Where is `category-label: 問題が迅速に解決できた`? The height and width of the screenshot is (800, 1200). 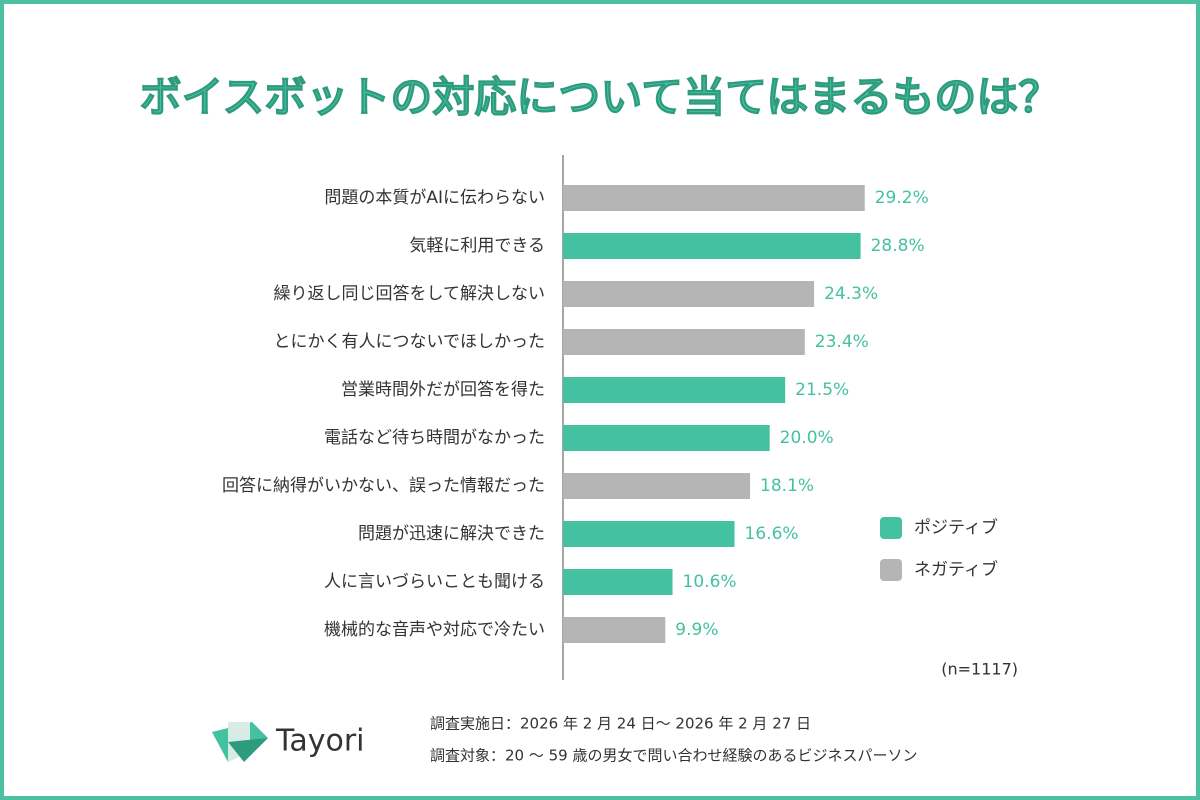 category-label: 問題が迅速に解決できた is located at coordinates (451, 534).